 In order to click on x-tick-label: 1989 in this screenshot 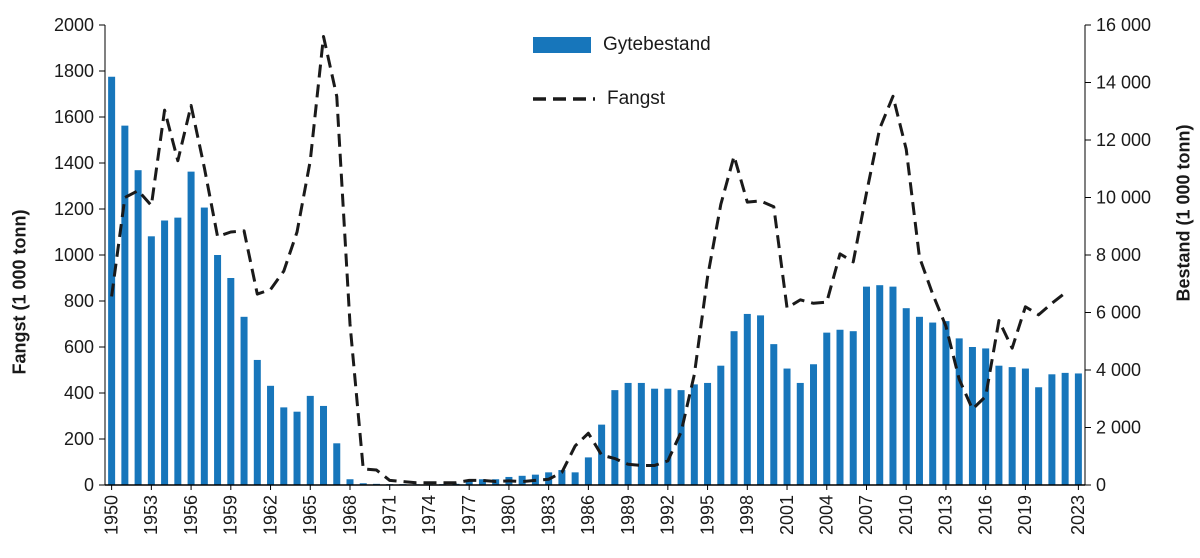, I will do `click(628, 515)`.